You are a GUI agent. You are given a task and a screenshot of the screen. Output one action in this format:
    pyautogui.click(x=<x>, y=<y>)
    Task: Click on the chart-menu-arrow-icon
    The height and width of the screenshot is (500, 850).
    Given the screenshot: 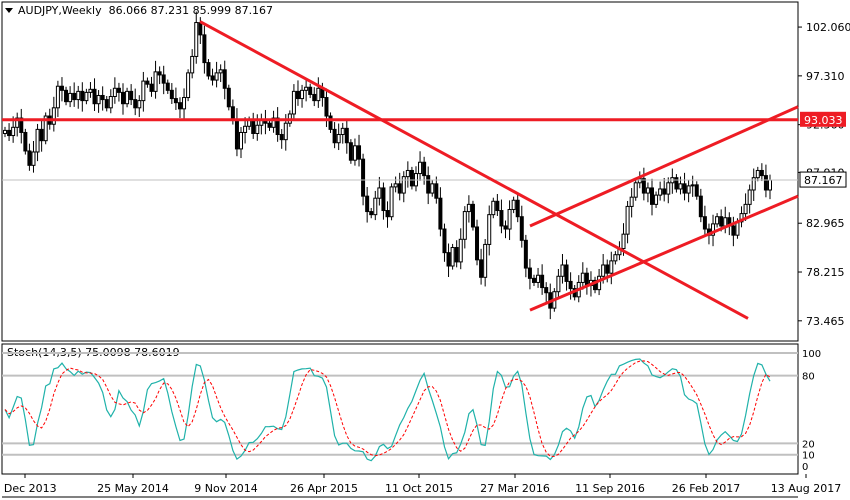 What is the action you would take?
    pyautogui.click(x=9, y=10)
    